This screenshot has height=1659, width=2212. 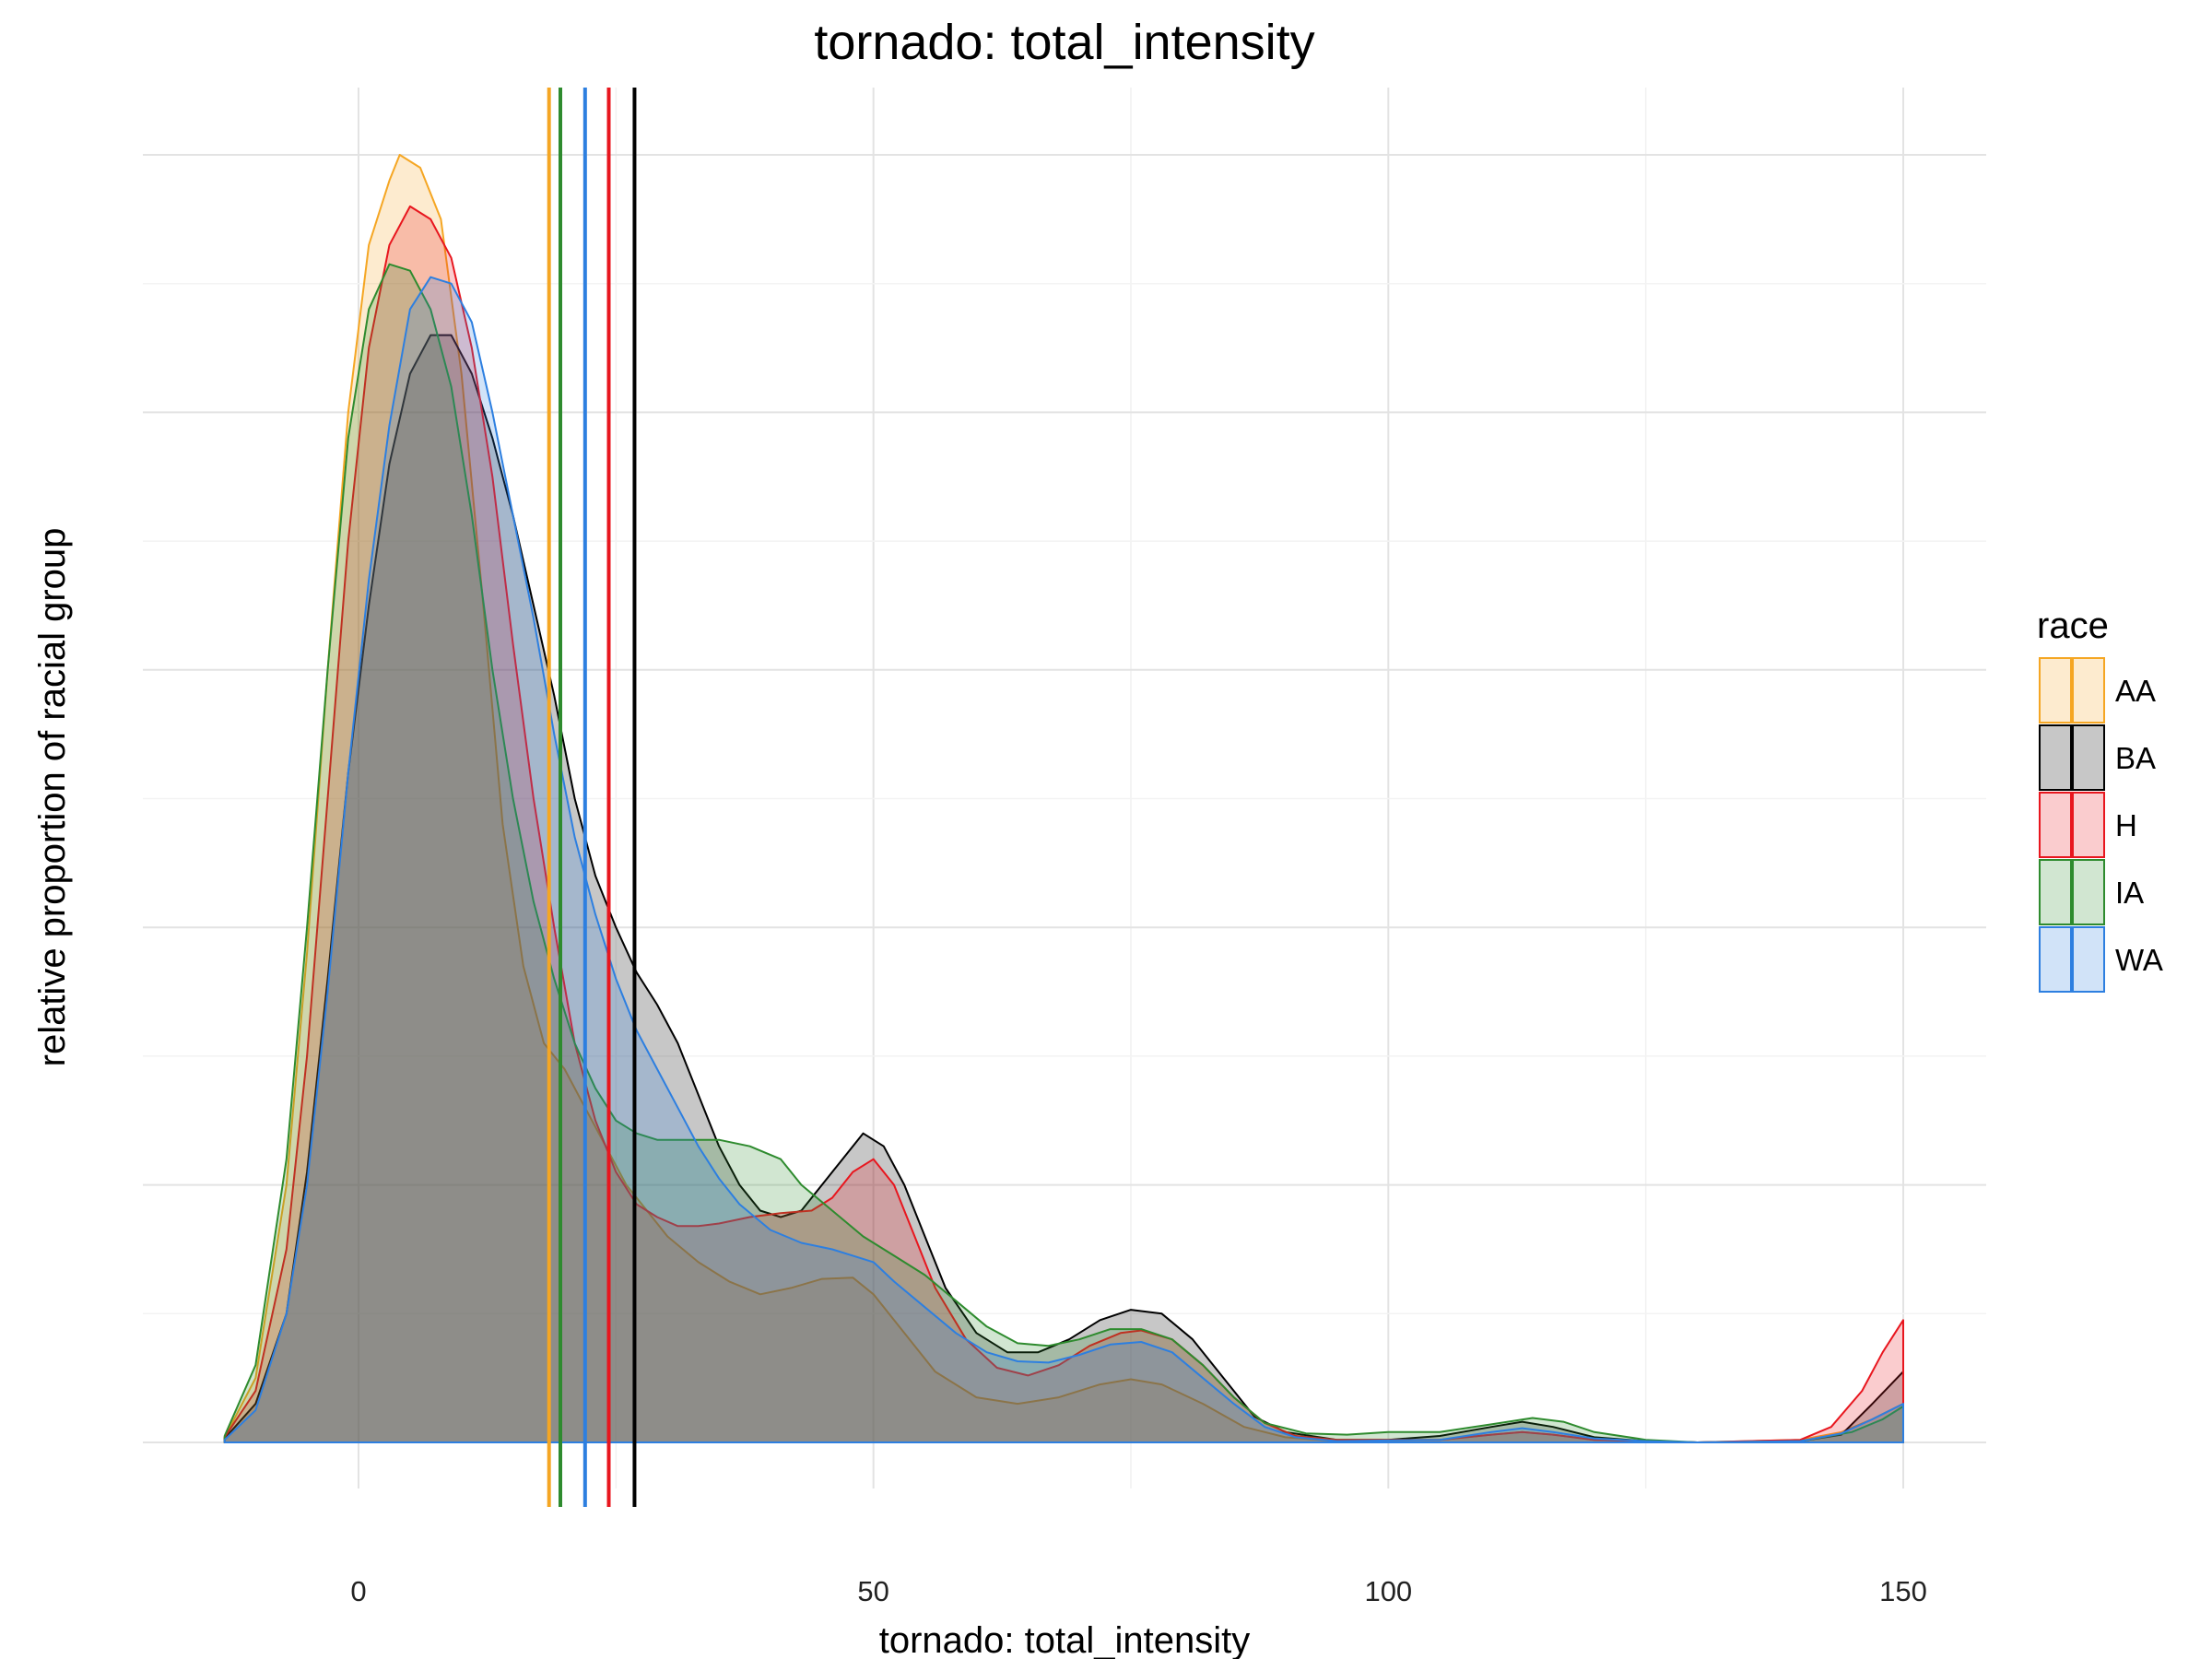 I want to click on legend-item-h: H, so click(x=2088, y=825).